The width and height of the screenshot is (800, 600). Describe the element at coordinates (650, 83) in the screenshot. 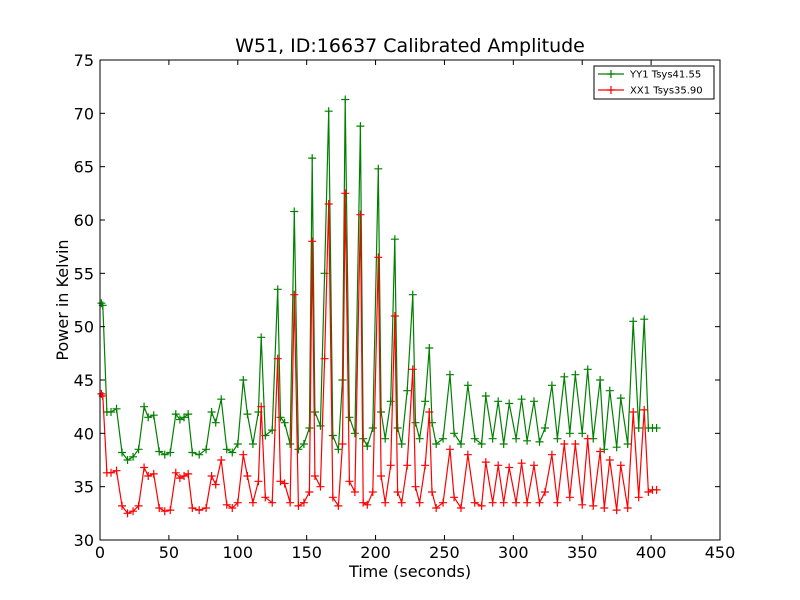

I see `legend-entries: YY1 Tsys41.55 XX1 Tsys35.90` at that location.